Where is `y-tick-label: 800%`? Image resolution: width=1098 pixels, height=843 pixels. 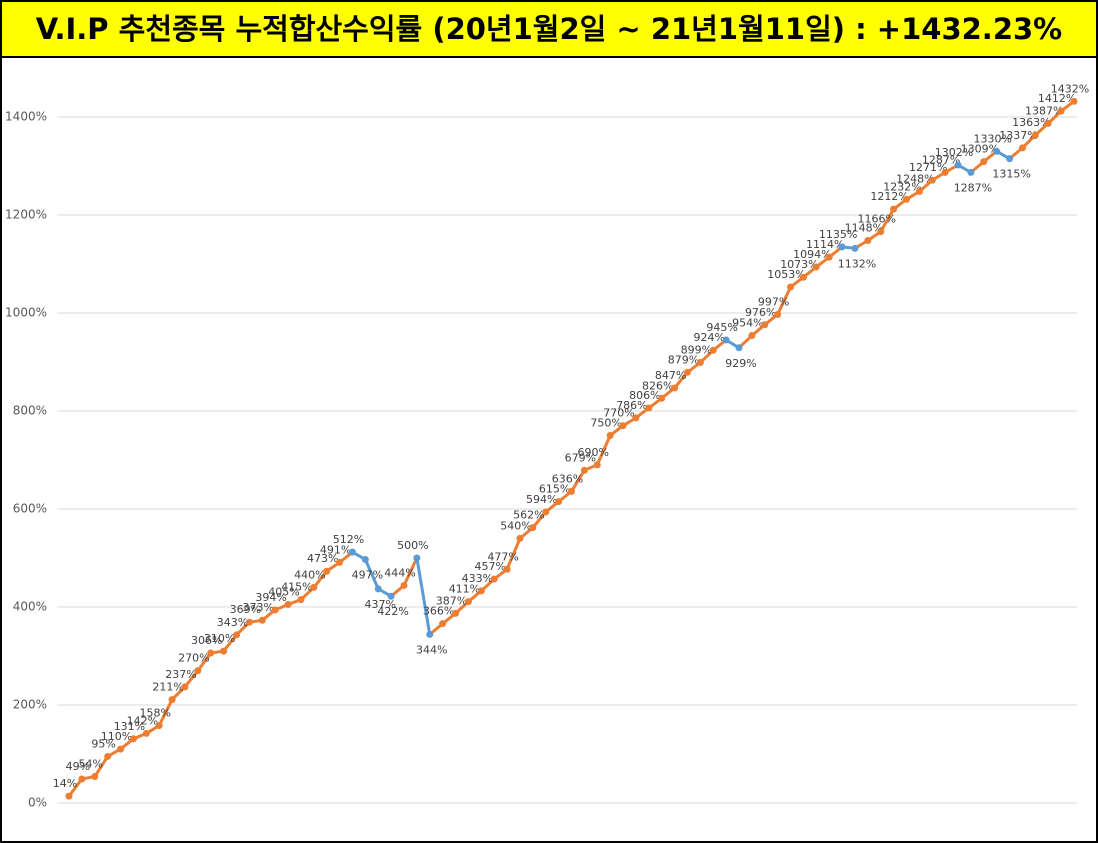 y-tick-label: 800% is located at coordinates (30, 411).